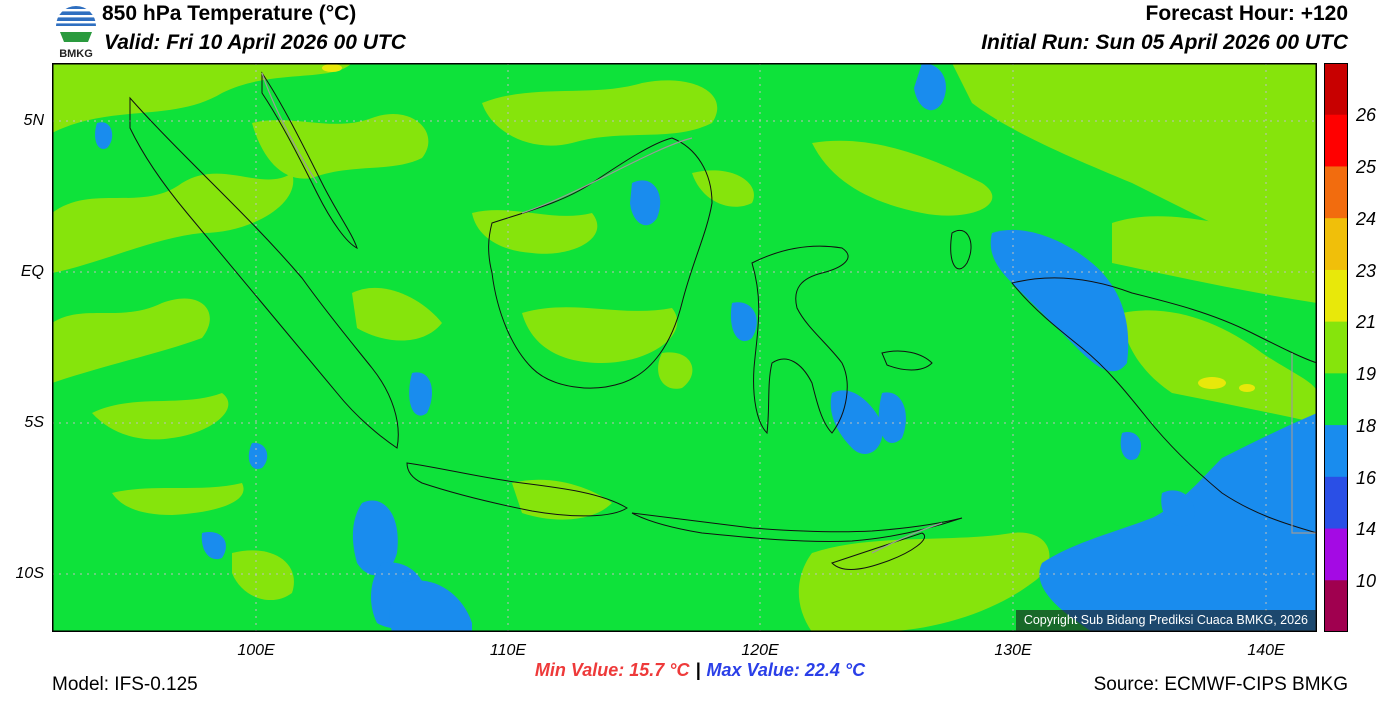  Describe the element at coordinates (1366, 426) in the screenshot. I see `colorbar-label-18: 18` at that location.